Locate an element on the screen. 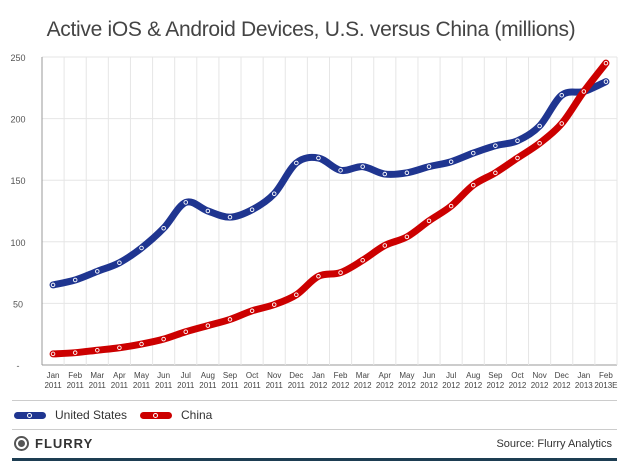 Image resolution: width=622 pixels, height=470 pixels. x-tick-label: Jan 2012 is located at coordinates (319, 380).